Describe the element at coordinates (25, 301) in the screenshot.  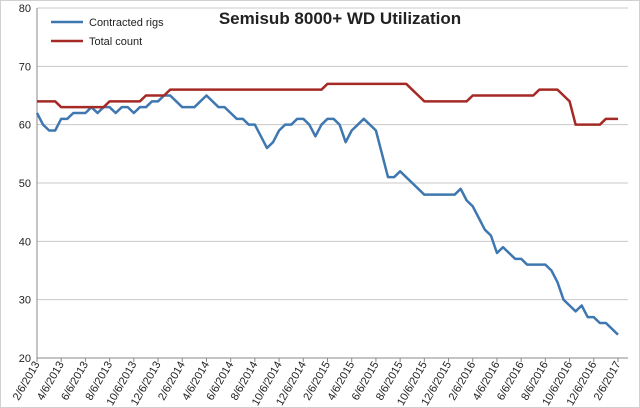
I see `y-tick-label: 30` at that location.